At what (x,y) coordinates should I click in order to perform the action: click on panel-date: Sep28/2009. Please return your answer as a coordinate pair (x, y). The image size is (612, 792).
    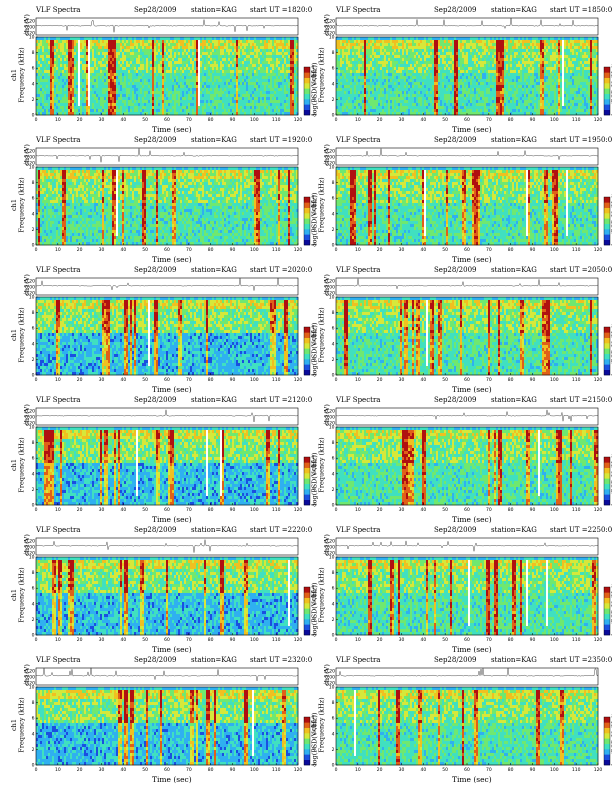
    Looking at the image, I should click on (455, 400).